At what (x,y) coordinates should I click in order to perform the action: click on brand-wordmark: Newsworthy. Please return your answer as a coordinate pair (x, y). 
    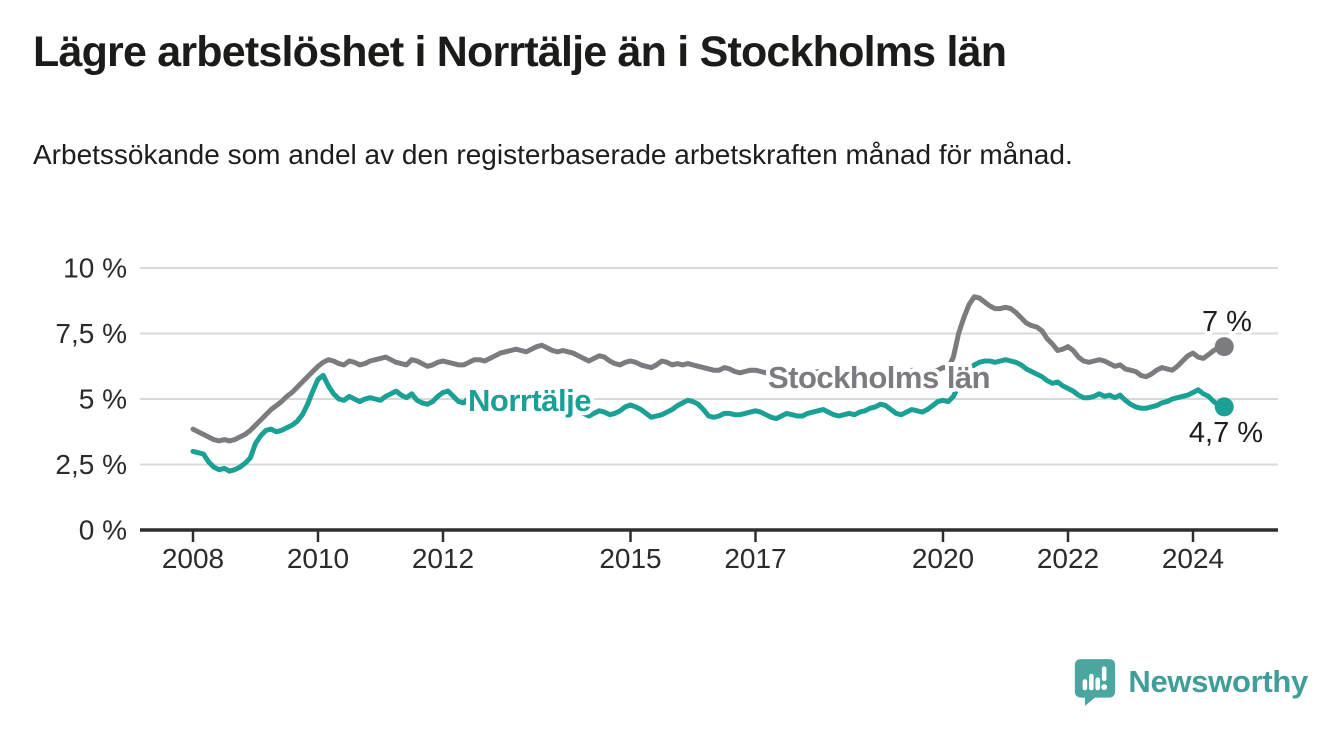
    Looking at the image, I should click on (1218, 681).